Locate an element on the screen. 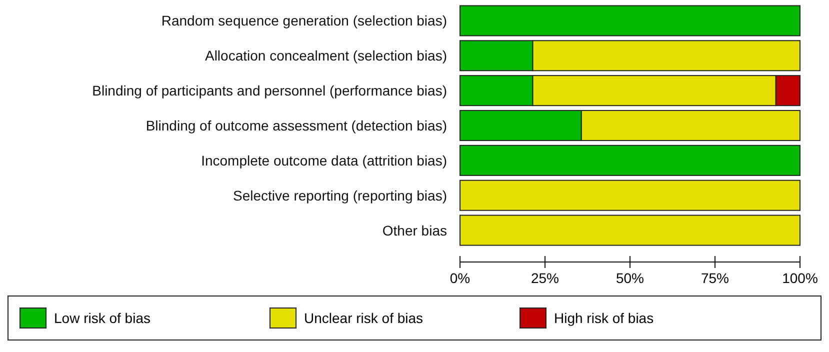  y-tick-label: Random sequence generation (selection bias) is located at coordinates (304, 20).